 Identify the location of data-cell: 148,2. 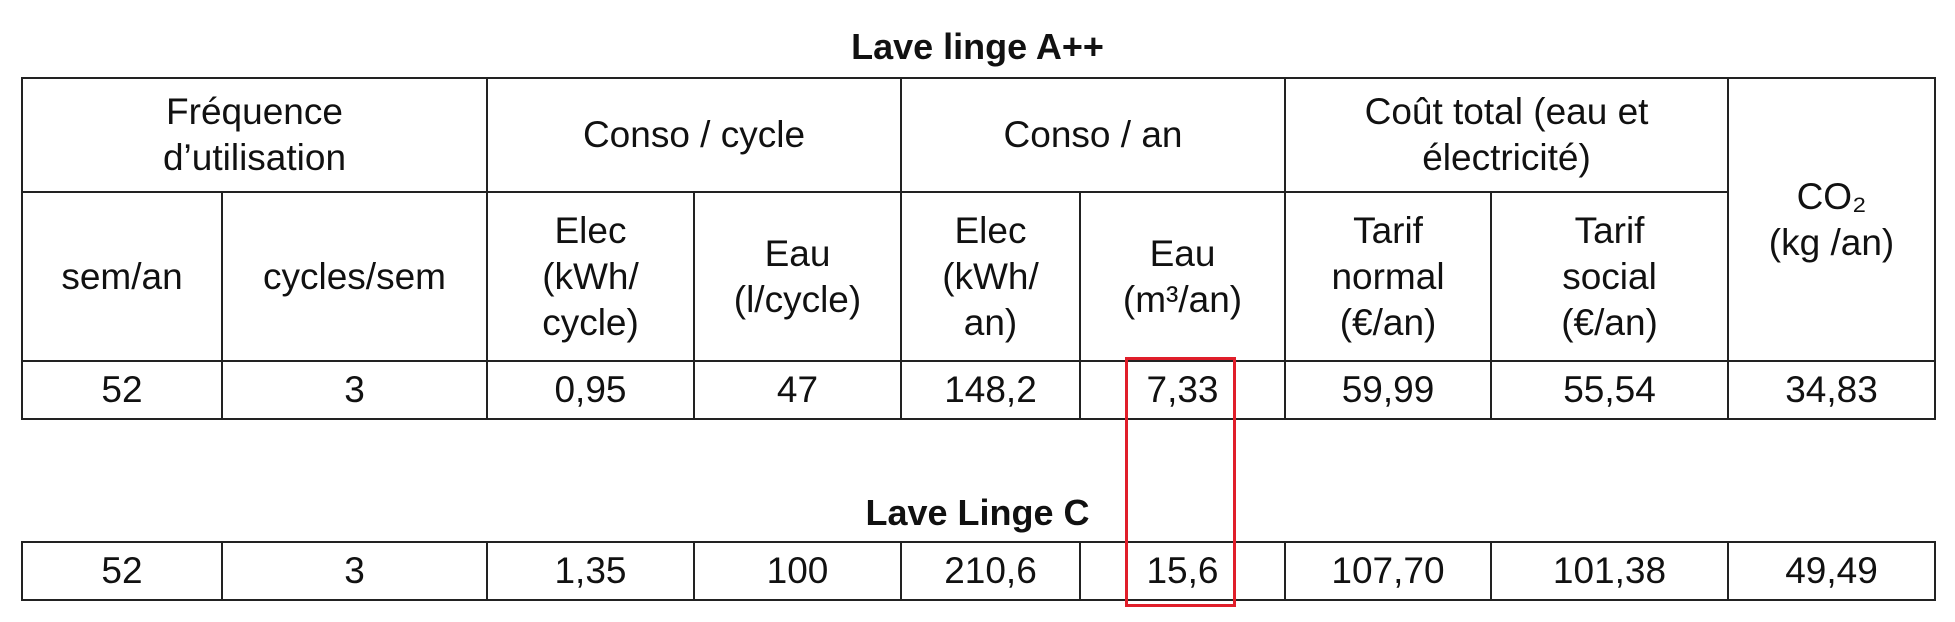
(990, 390).